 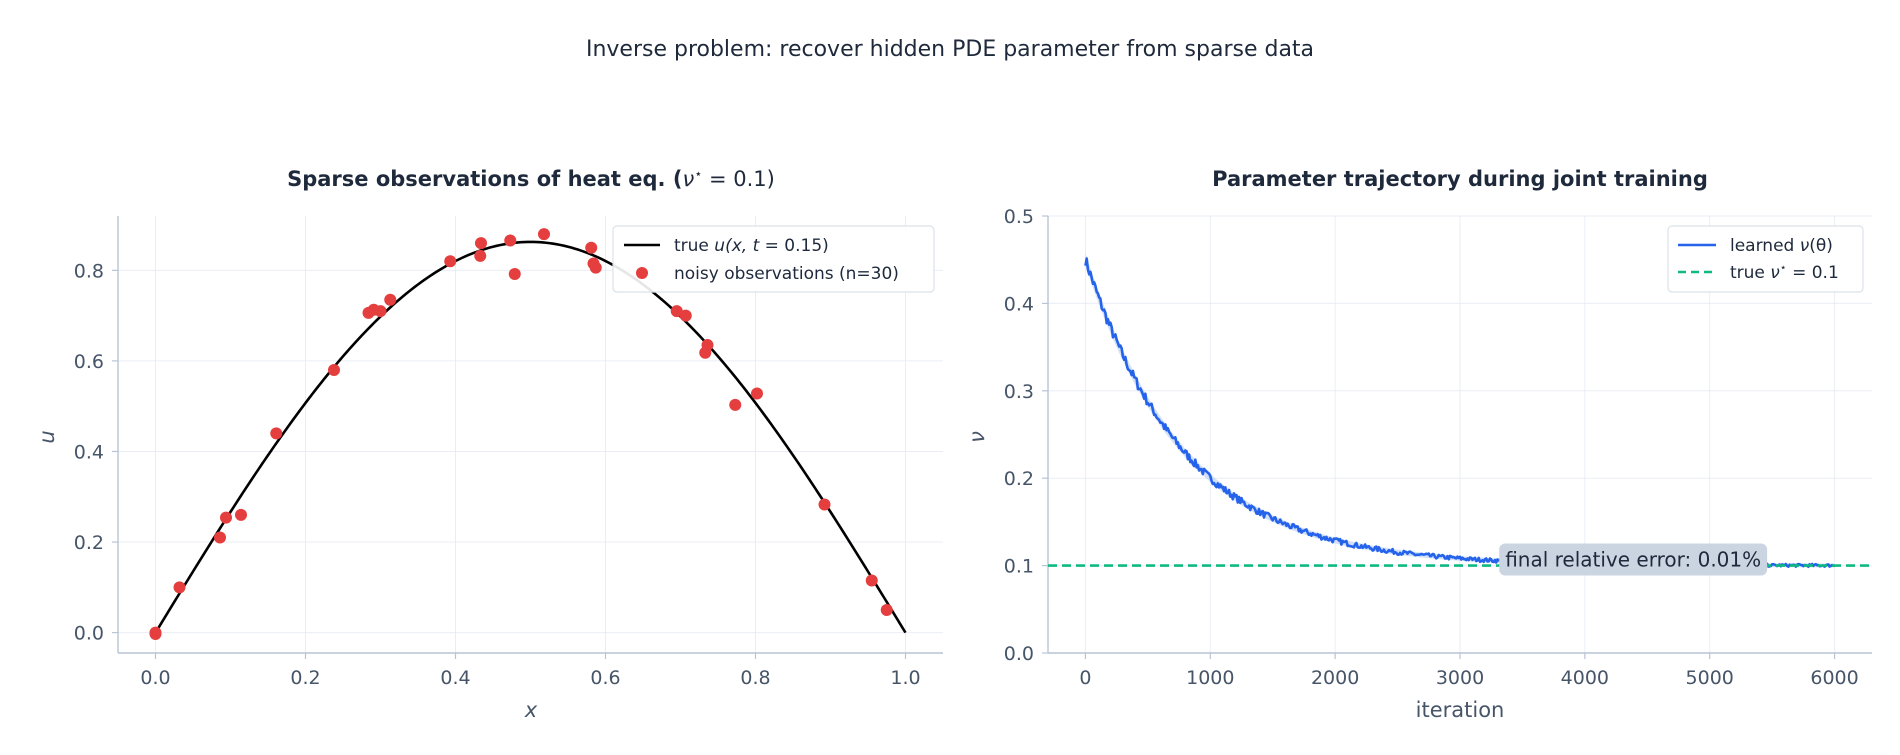 What do you see at coordinates (1019, 304) in the screenshot?
I see `right-y-tick-label: 0.4` at bounding box center [1019, 304].